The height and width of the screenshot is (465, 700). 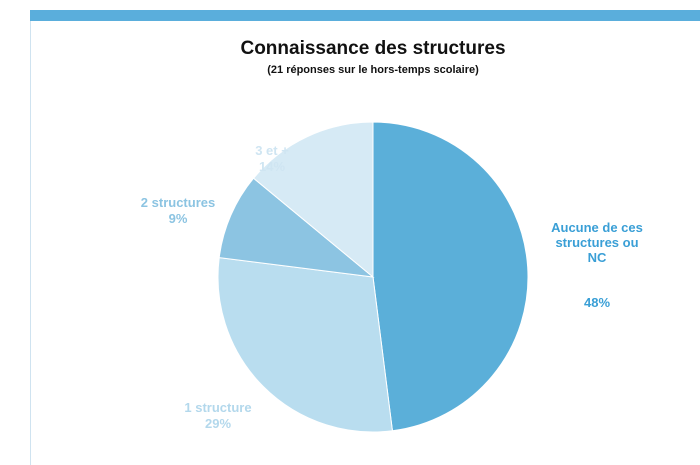 I want to click on value-label: 9%, so click(x=178, y=218).